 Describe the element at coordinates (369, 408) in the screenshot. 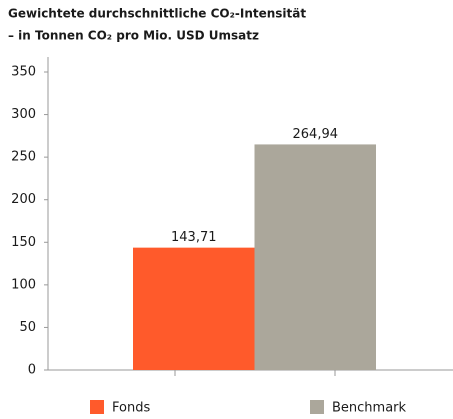

I see `legend-label: Benchmark` at that location.